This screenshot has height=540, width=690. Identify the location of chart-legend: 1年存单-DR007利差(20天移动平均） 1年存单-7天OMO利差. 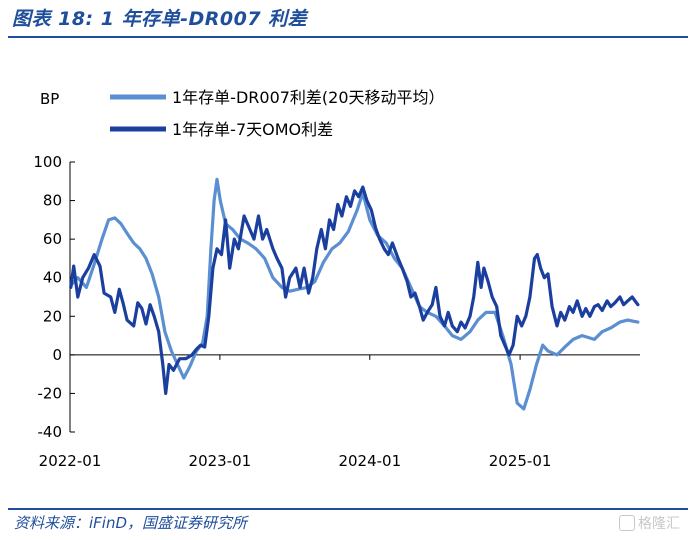
(277, 113).